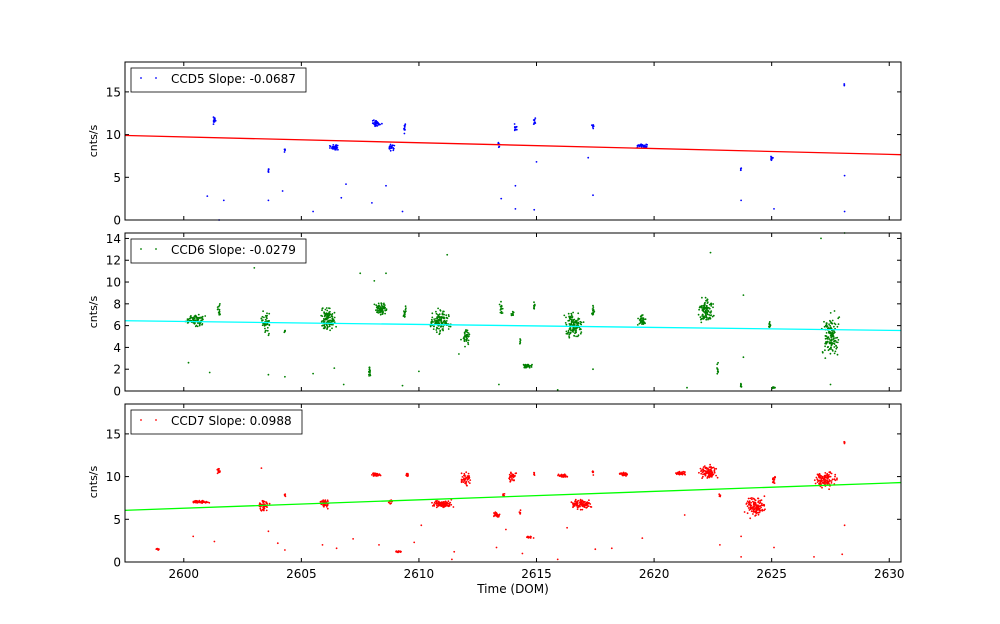  What do you see at coordinates (233, 250) in the screenshot?
I see `legend-label-ccd6: CCD6 Slope: -0.0279` at bounding box center [233, 250].